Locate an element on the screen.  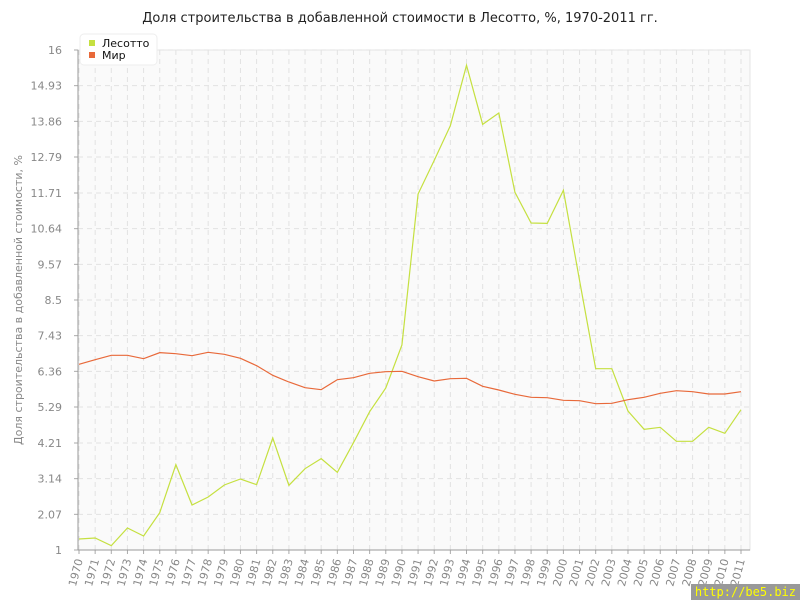
y-tick-label: 10.64 is located at coordinates (47, 229).